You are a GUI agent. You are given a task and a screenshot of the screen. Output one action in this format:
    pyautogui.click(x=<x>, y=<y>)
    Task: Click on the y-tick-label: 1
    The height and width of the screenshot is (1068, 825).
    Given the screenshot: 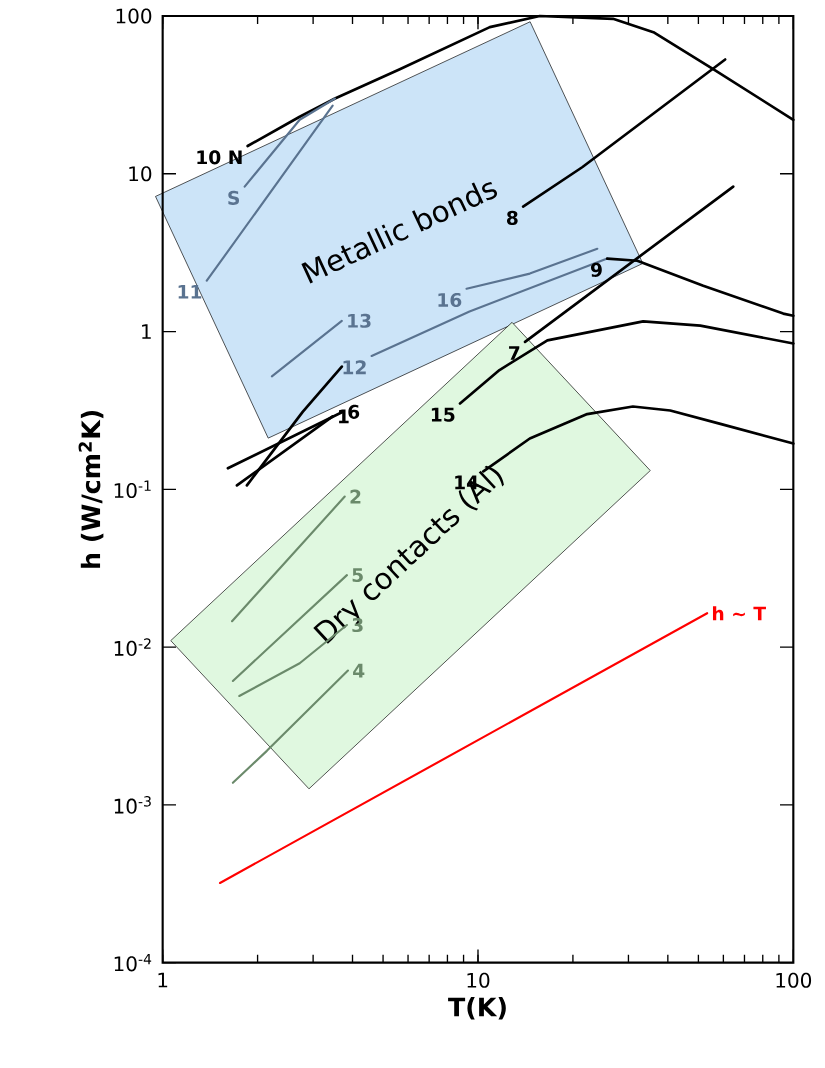 What is the action you would take?
    pyautogui.click(x=146, y=331)
    